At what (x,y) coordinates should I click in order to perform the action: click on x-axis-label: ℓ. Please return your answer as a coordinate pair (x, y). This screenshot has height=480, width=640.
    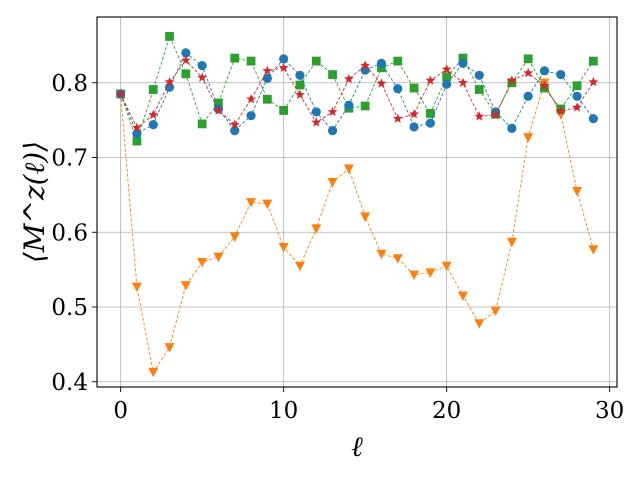
    Looking at the image, I should click on (357, 446).